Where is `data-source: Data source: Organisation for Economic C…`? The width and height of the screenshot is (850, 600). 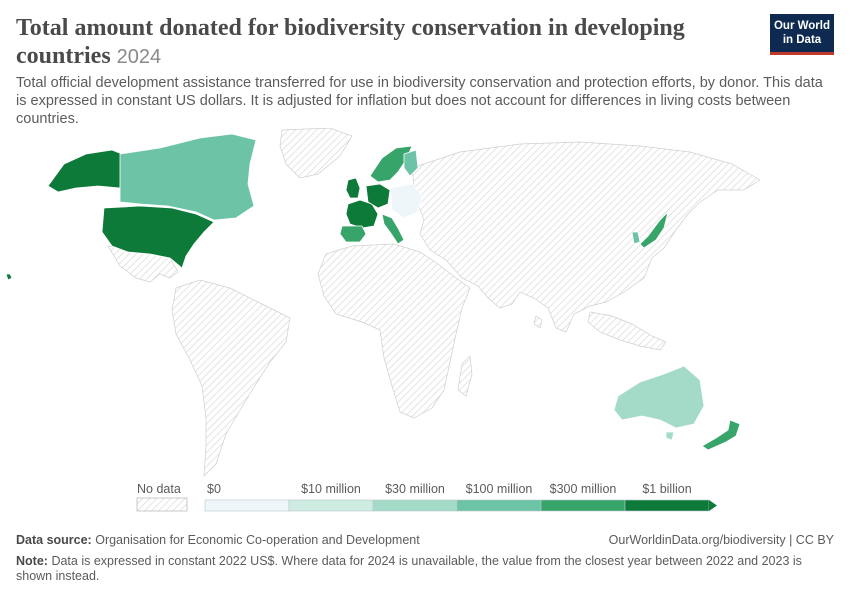 data-source: Data source: Organisation for Economic C… is located at coordinates (218, 540).